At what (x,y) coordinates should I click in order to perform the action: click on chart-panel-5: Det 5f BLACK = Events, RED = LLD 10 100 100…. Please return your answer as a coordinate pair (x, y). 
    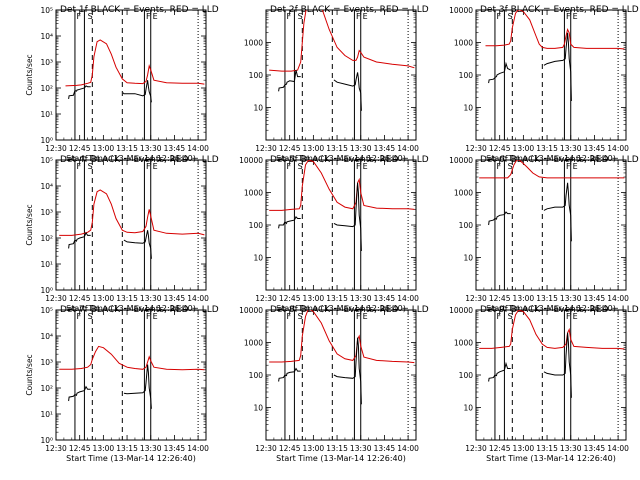
    Looking at the image, I should click on (334, 234).